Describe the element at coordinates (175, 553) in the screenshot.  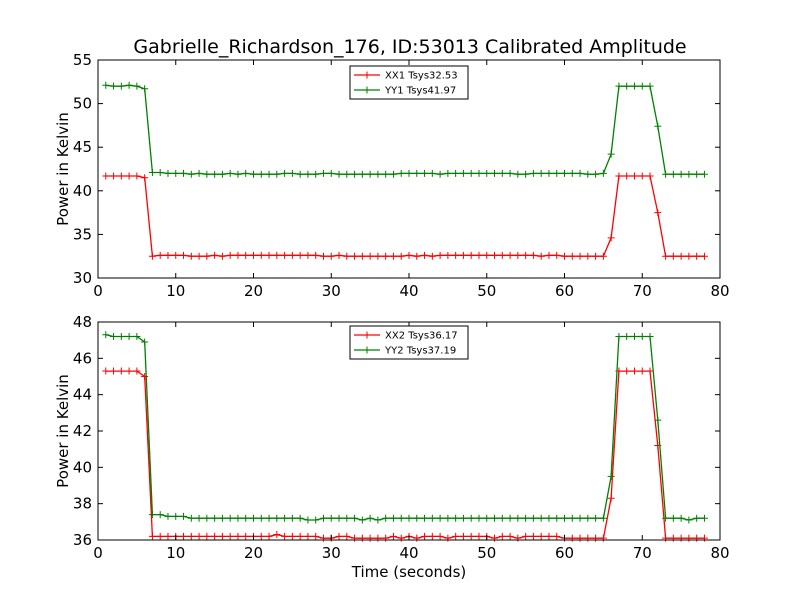
I see `lower-x-tick-label: 10` at that location.